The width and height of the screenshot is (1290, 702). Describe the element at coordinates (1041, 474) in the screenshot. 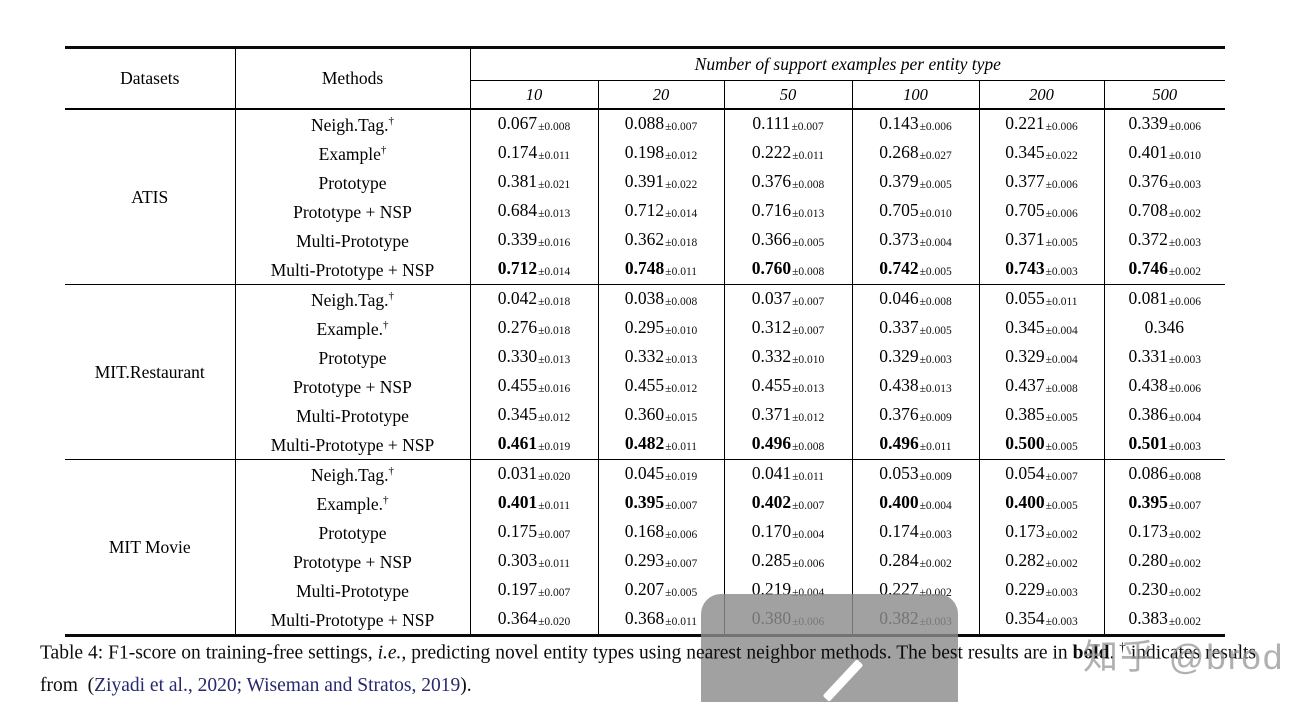

I see `score-cell: 0.054±0.007` at that location.